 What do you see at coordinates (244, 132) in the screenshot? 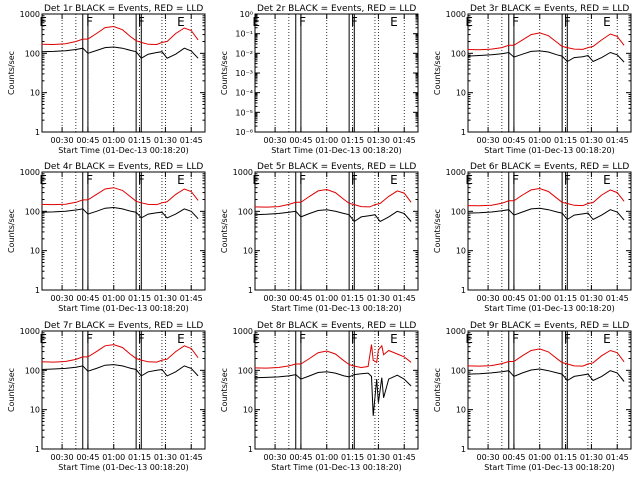
I see `y-tick-label: 10⁻⁶` at bounding box center [244, 132].